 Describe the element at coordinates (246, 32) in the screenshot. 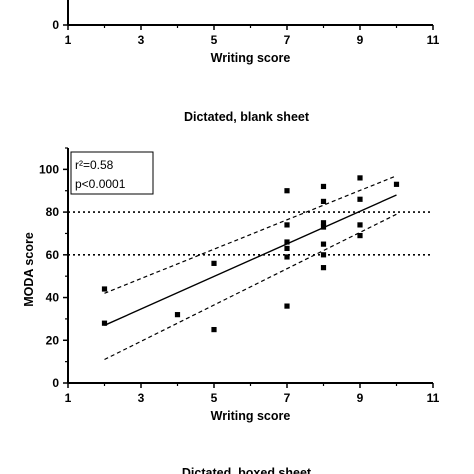

I see `top-panel: 01 3 5 7 9 11 Writing score` at that location.